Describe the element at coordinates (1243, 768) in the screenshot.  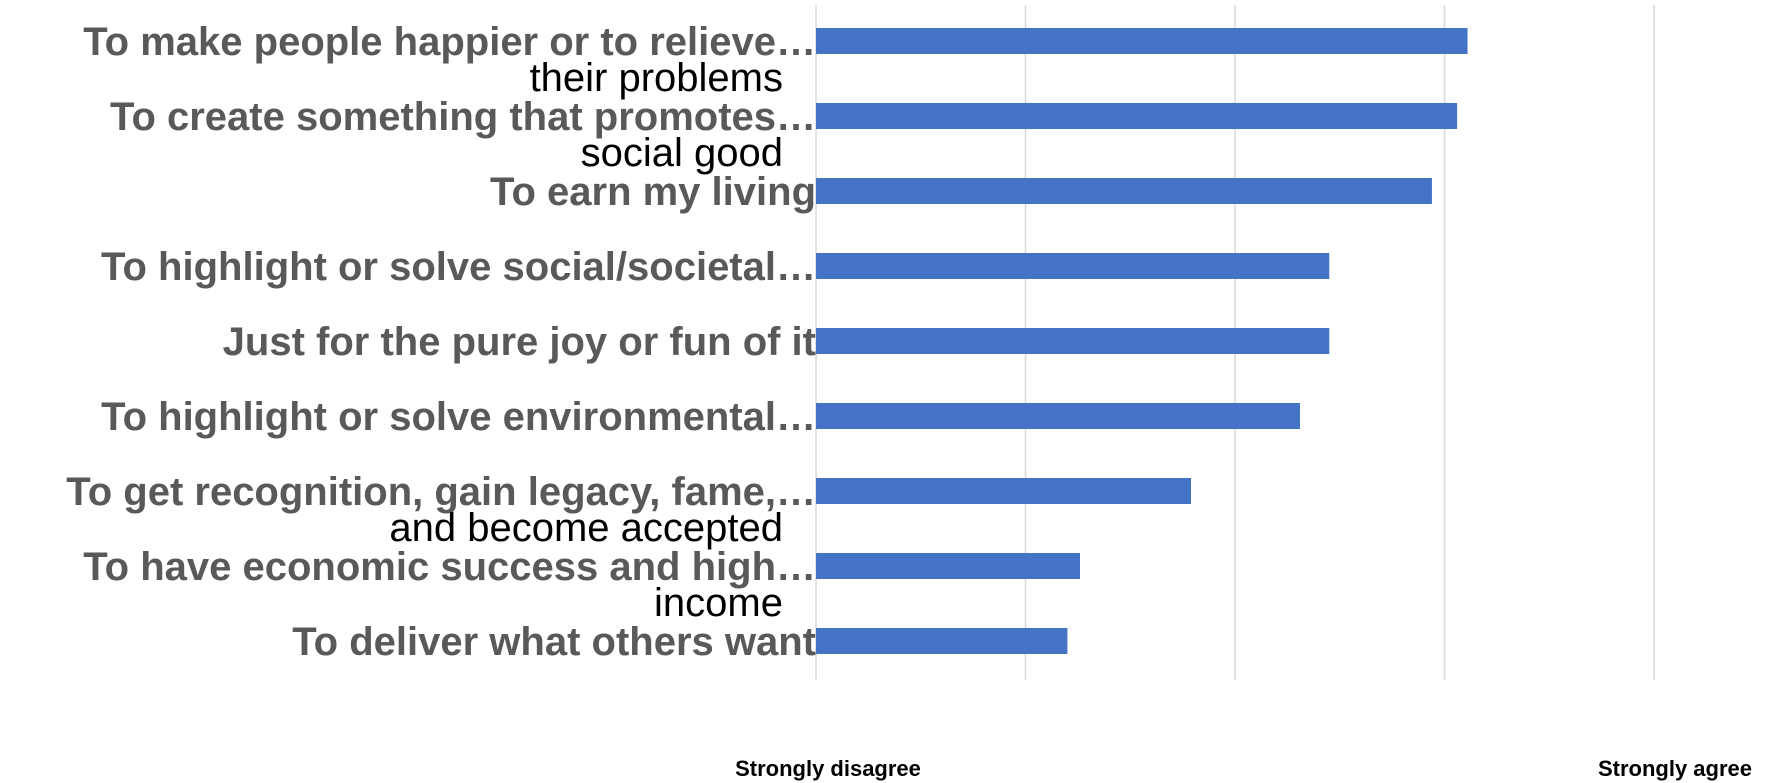
I see `x-axis: Strongly disagree Strongly agree` at that location.